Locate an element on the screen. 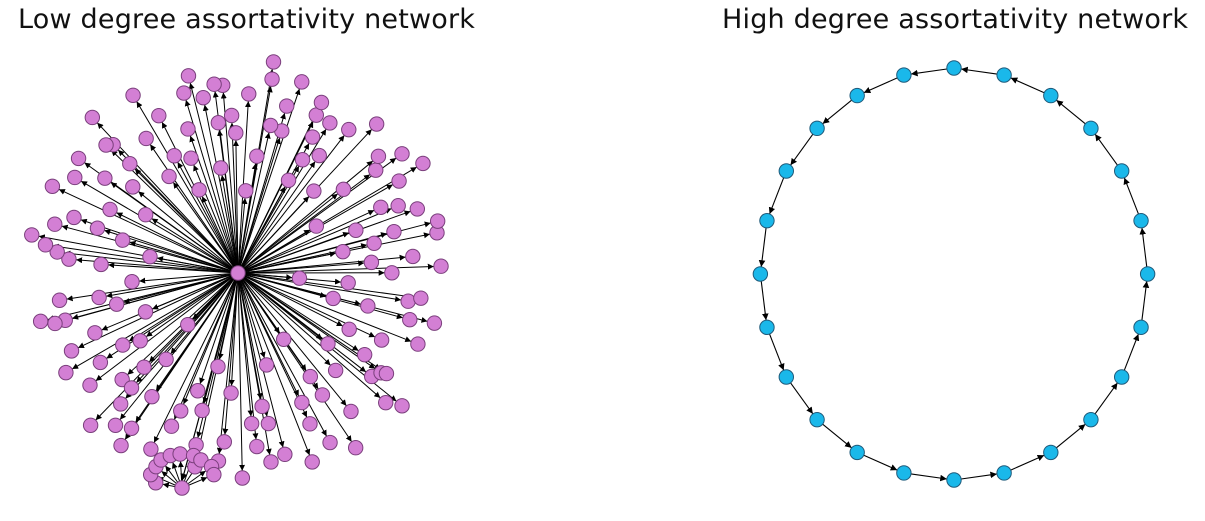 The image size is (1205, 521). star-hub-node is located at coordinates (238, 273).